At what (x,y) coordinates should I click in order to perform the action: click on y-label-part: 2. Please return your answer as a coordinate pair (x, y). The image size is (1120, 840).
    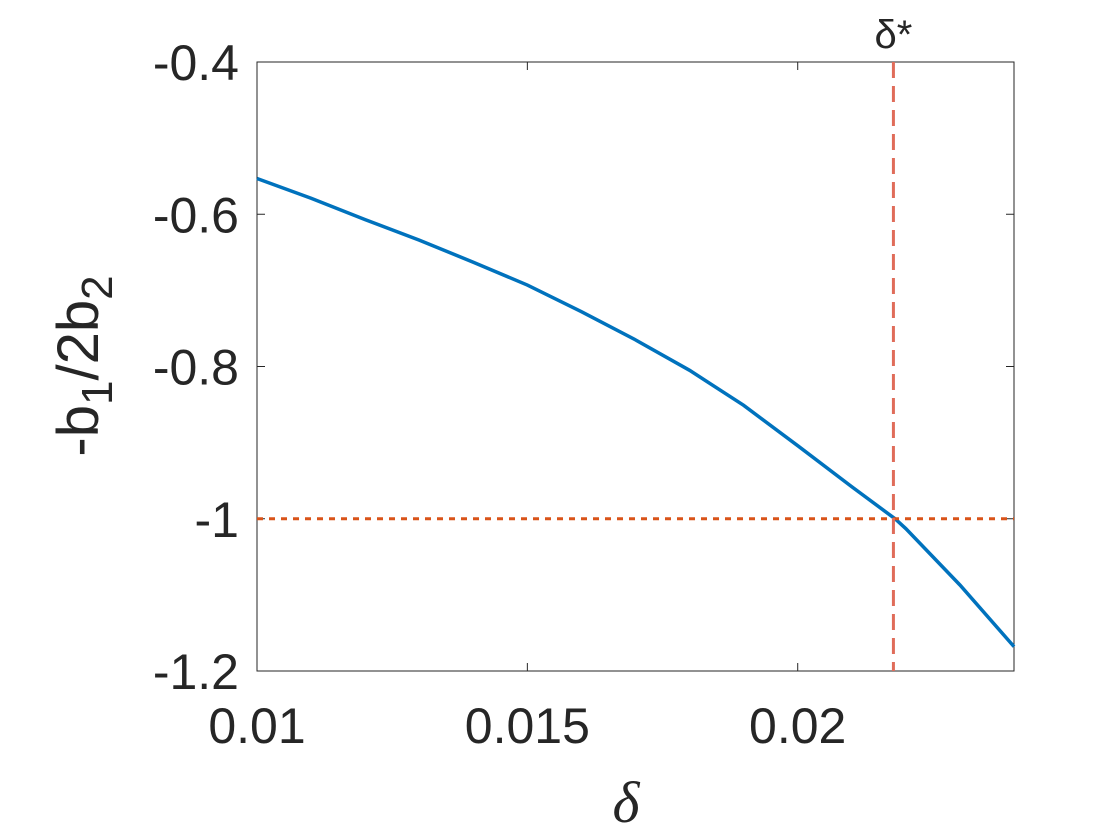
    Looking at the image, I should click on (97, 287).